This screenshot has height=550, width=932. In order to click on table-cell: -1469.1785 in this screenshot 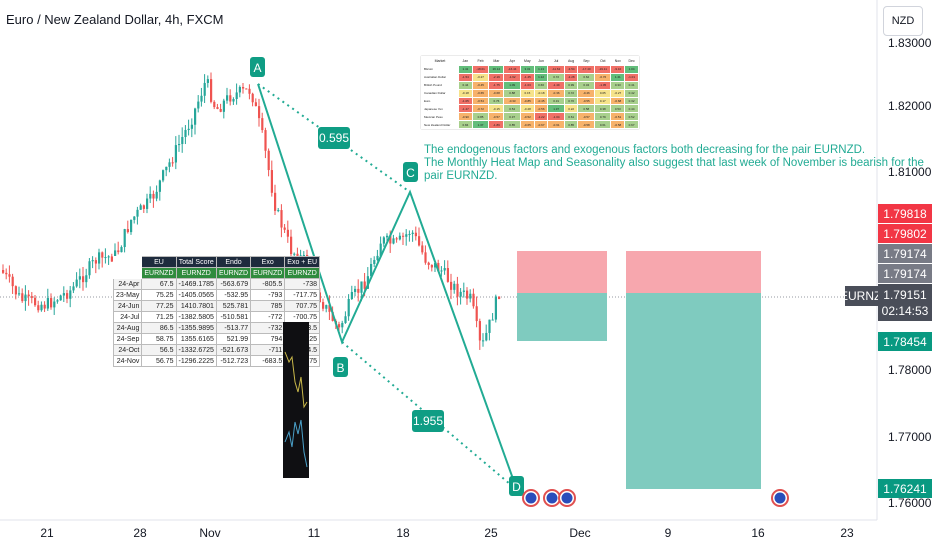, I will do `click(196, 284)`.